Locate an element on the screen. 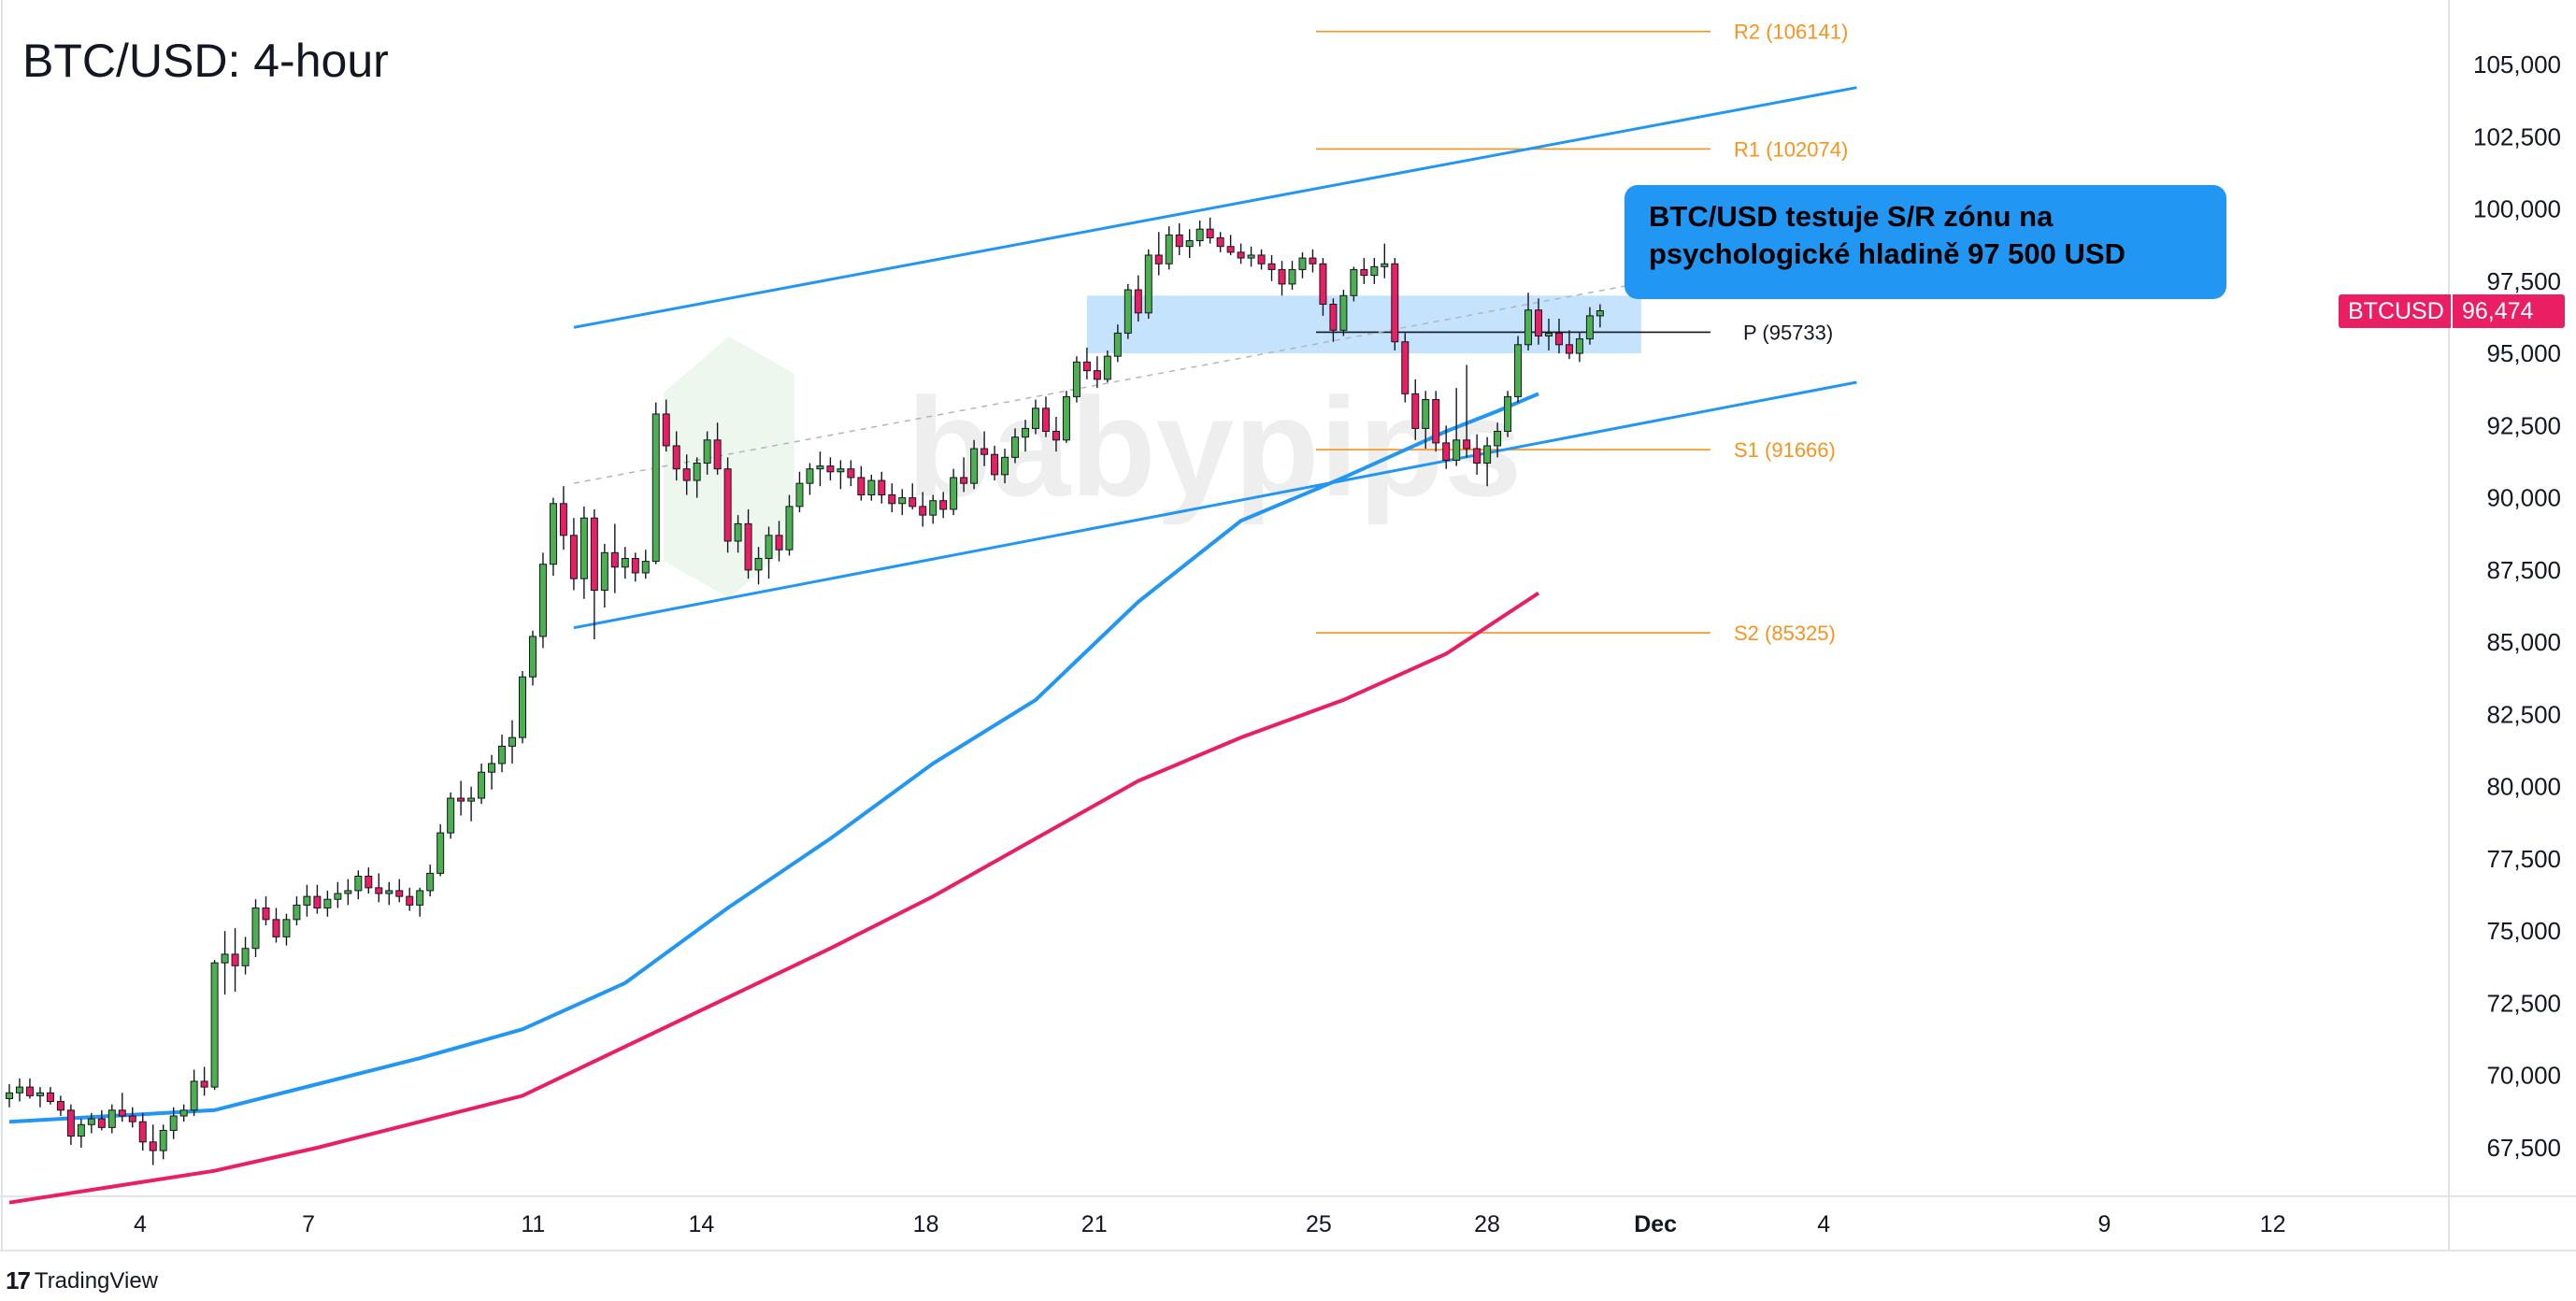 Image resolution: width=2576 pixels, height=1301 pixels. y-tick-label-12: 97,500 is located at coordinates (2523, 281).